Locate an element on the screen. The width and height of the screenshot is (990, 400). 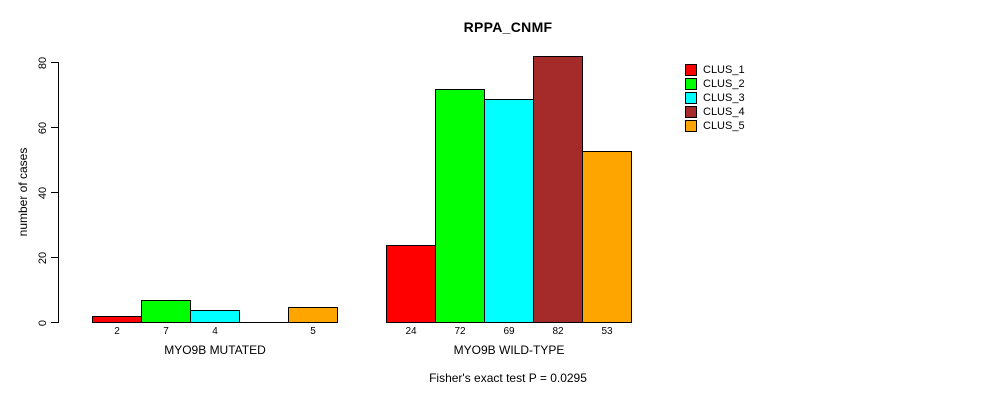
group-label-mutated: MYO9B MUTATED is located at coordinates (215, 350).